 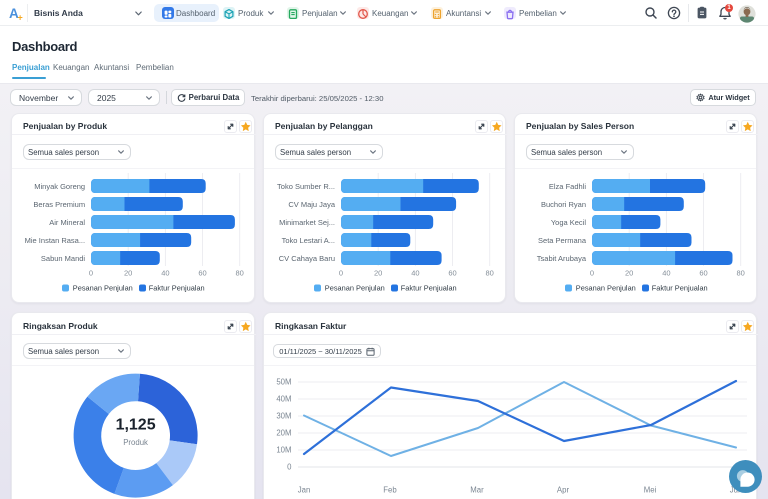 What do you see at coordinates (63, 258) in the screenshot?
I see `svg-text: Sabun Mandi` at bounding box center [63, 258].